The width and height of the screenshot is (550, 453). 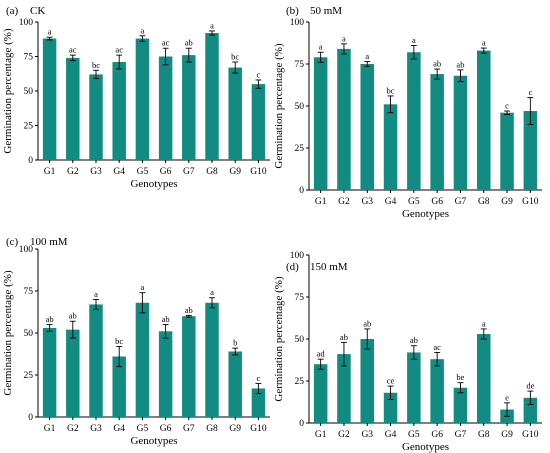 What do you see at coordinates (414, 435) in the screenshot?
I see `x-tick-label: G5` at bounding box center [414, 435].